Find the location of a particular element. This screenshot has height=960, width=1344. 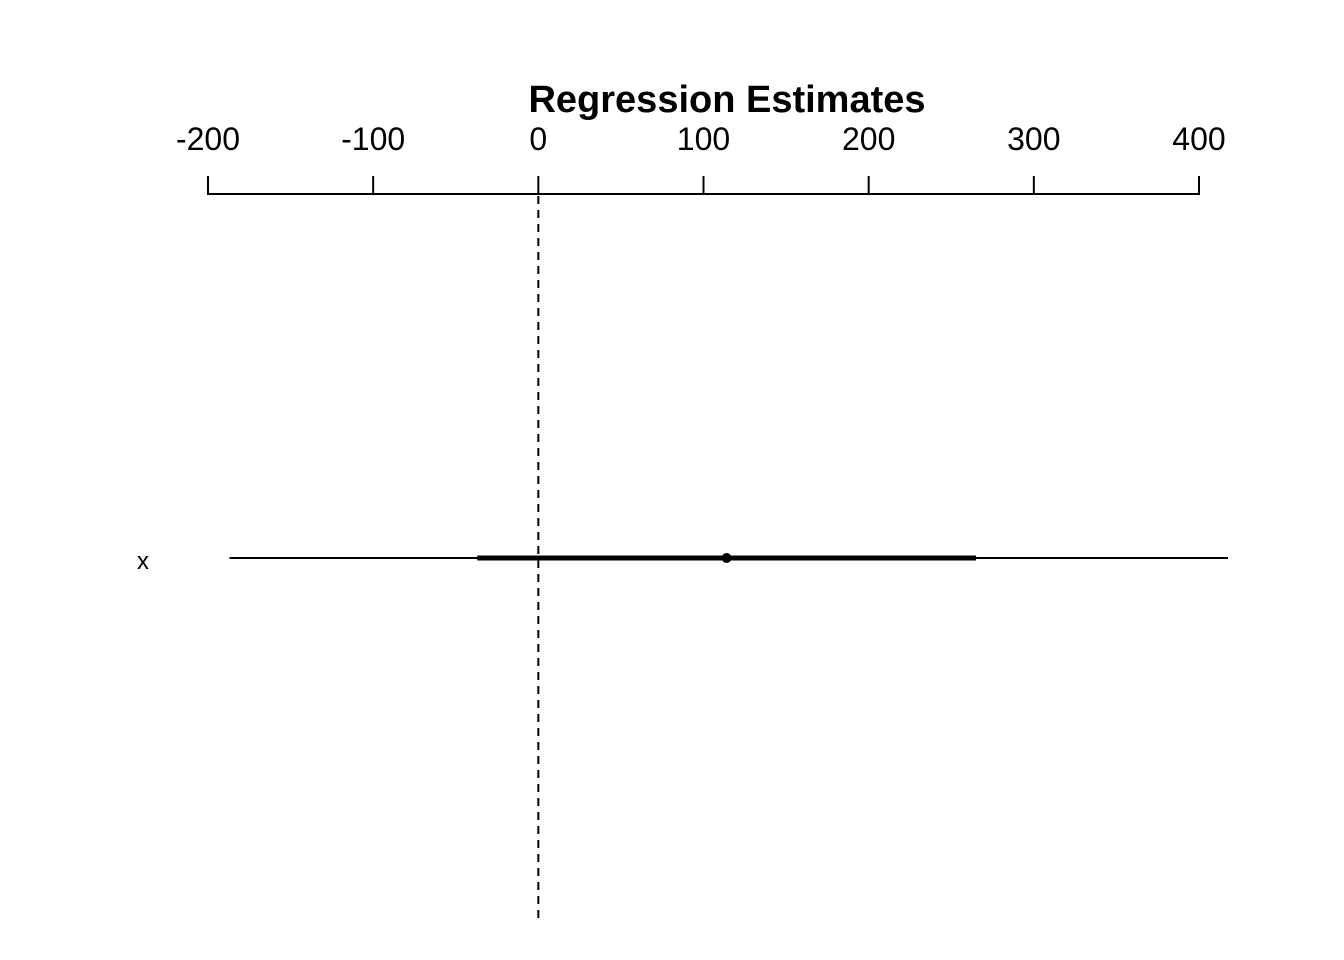

tick-label: 0 is located at coordinates (538, 139).